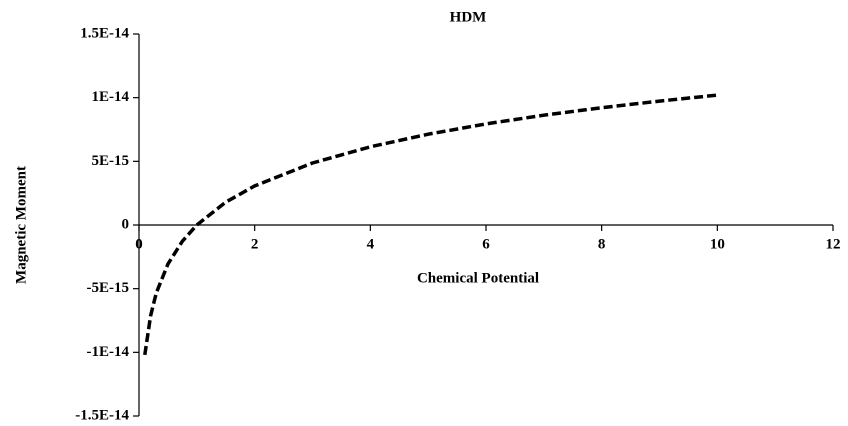 The image size is (848, 426). Describe the element at coordinates (104, 33) in the screenshot. I see `y-tick-label: 1.5E-14` at that location.